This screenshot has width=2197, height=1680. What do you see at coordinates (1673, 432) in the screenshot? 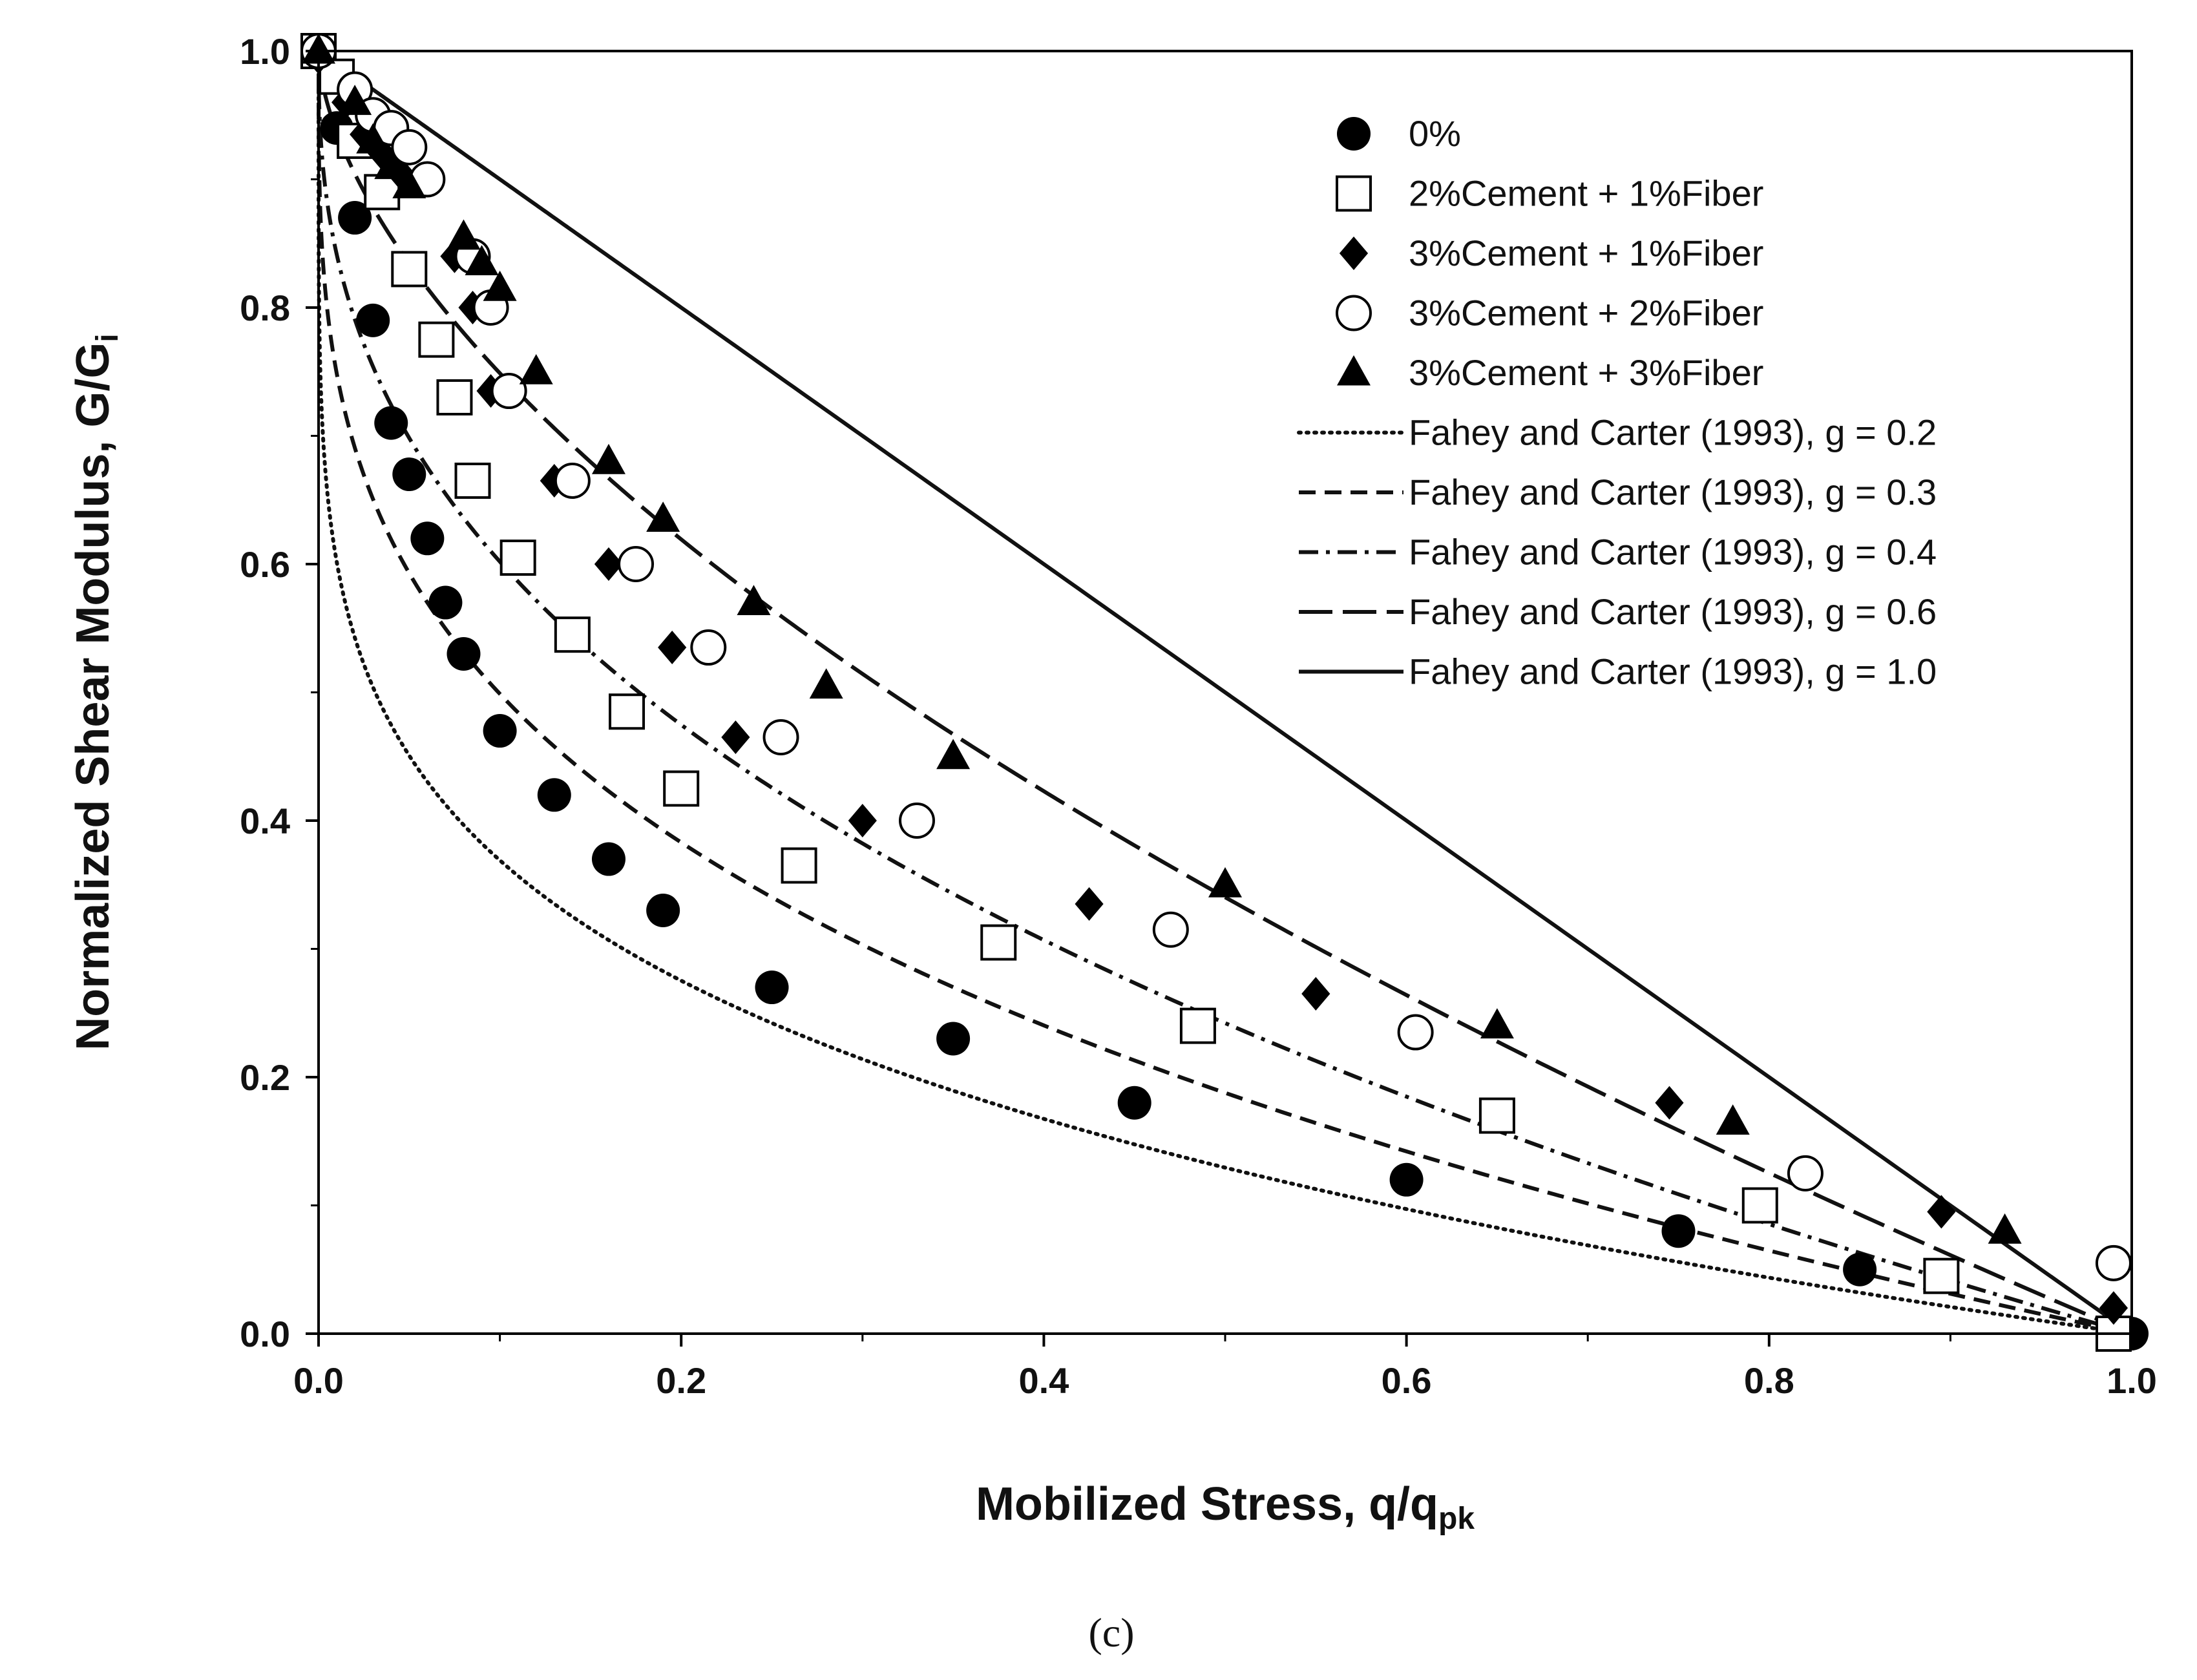
I see `legend-label: Fahey and Carter (1993), g = 0.2` at bounding box center [1673, 432].